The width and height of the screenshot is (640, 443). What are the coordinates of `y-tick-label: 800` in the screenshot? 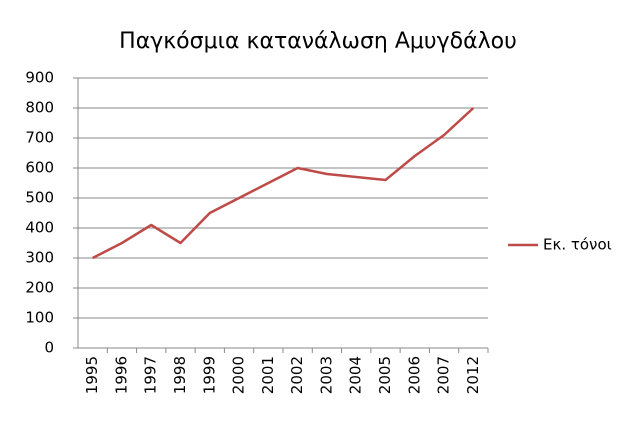 It's located at (39, 108).